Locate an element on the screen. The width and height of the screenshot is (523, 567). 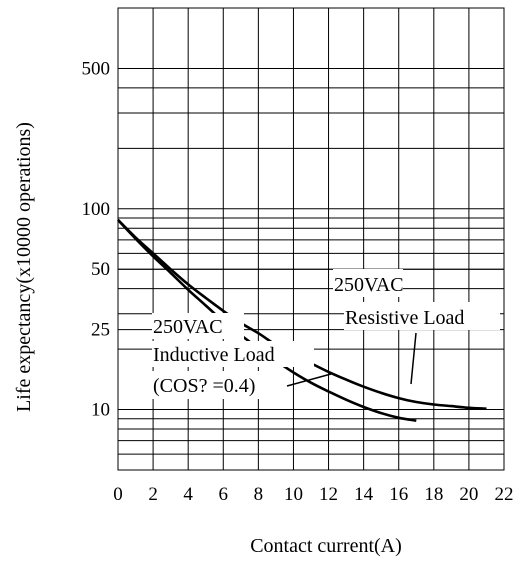
x-tick-label-6: 12 is located at coordinates (328, 494).